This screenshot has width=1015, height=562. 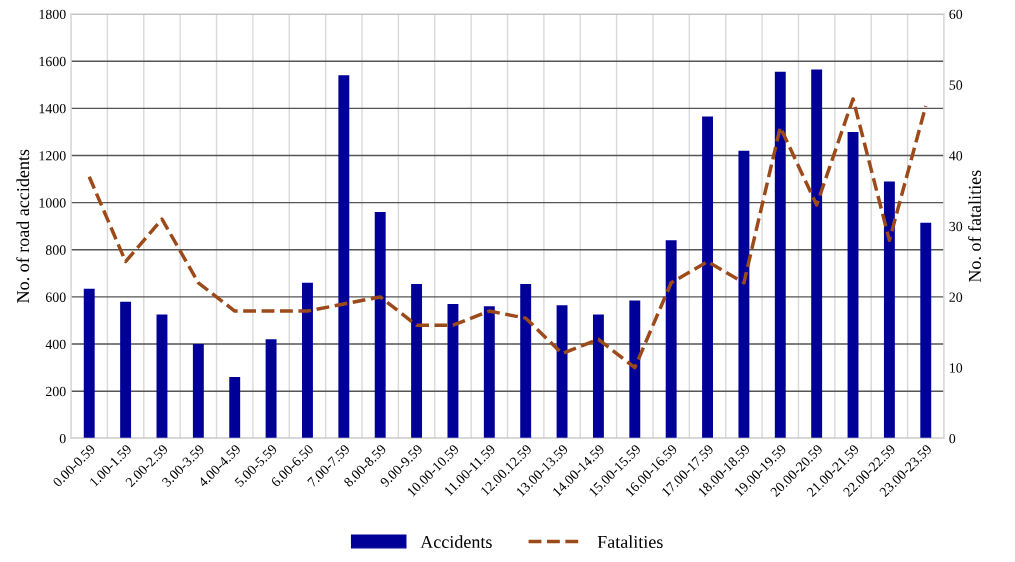 What do you see at coordinates (956, 368) in the screenshot?
I see `y2-tick-label: 10` at bounding box center [956, 368].